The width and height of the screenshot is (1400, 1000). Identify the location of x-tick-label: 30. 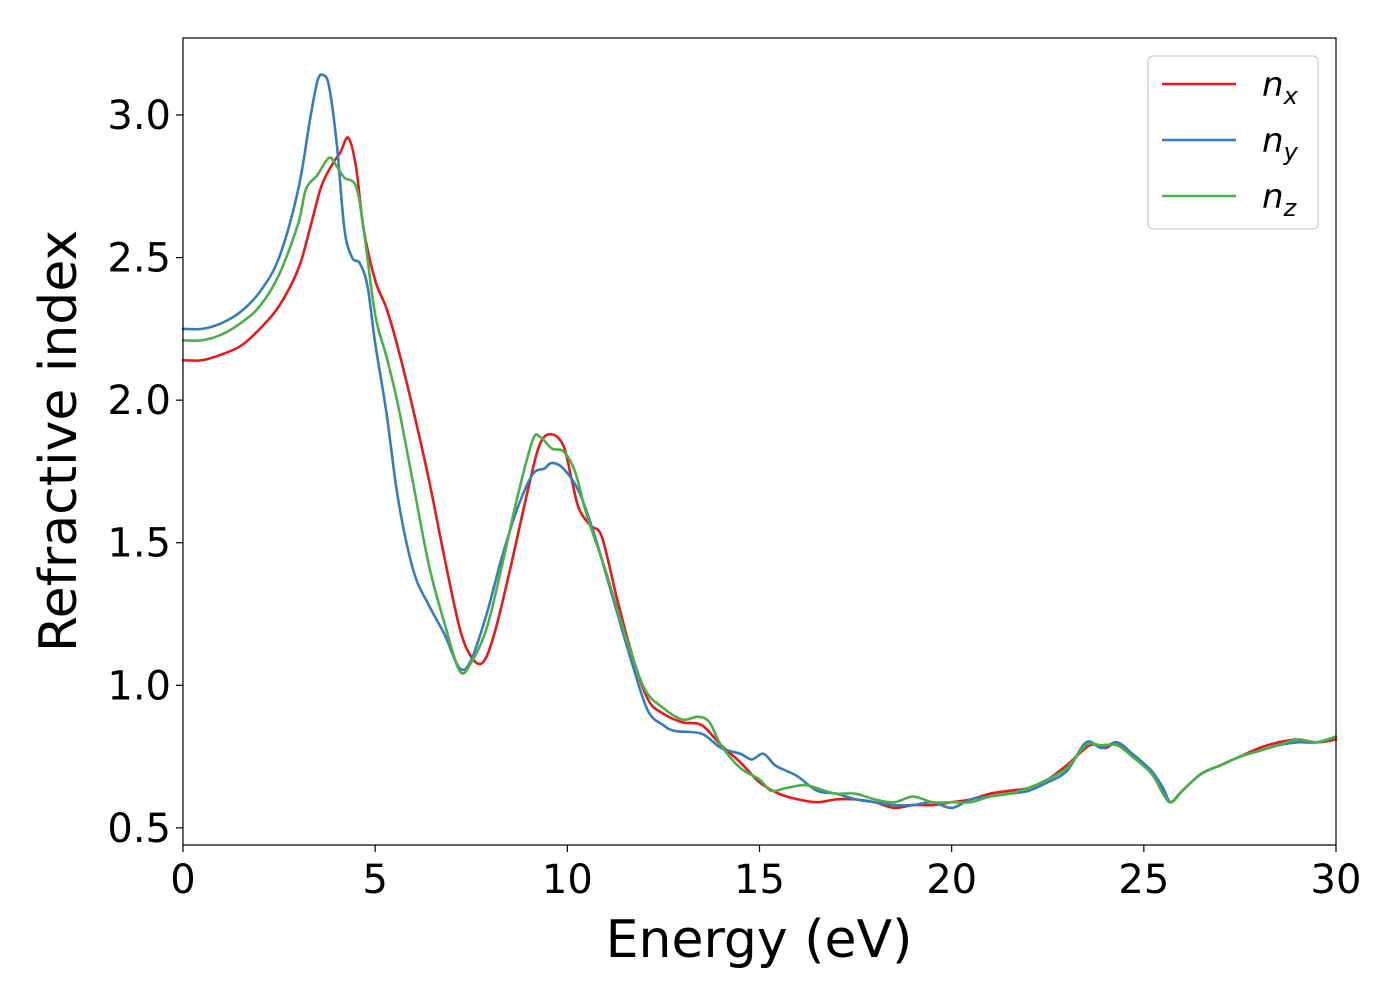
(1336, 880).